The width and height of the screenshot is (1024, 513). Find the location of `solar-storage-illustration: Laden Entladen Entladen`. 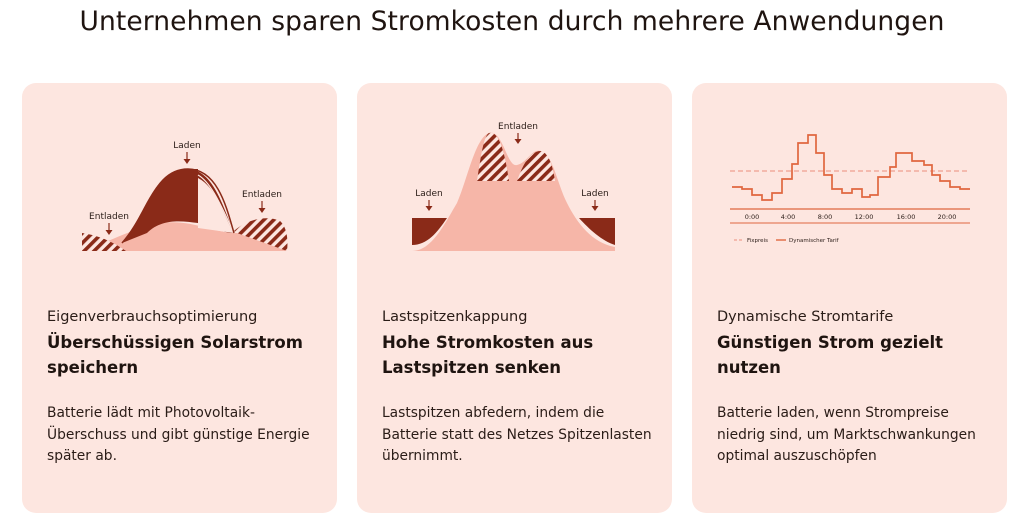

solar-storage-illustration: Laden Entladen Entladen is located at coordinates (185, 196).